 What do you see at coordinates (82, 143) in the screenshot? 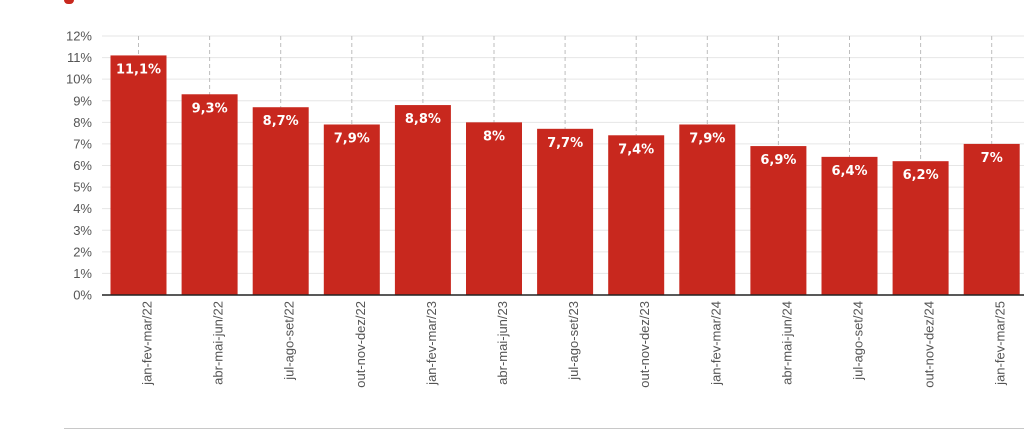
I see `y-tick-label: 7%` at bounding box center [82, 143].